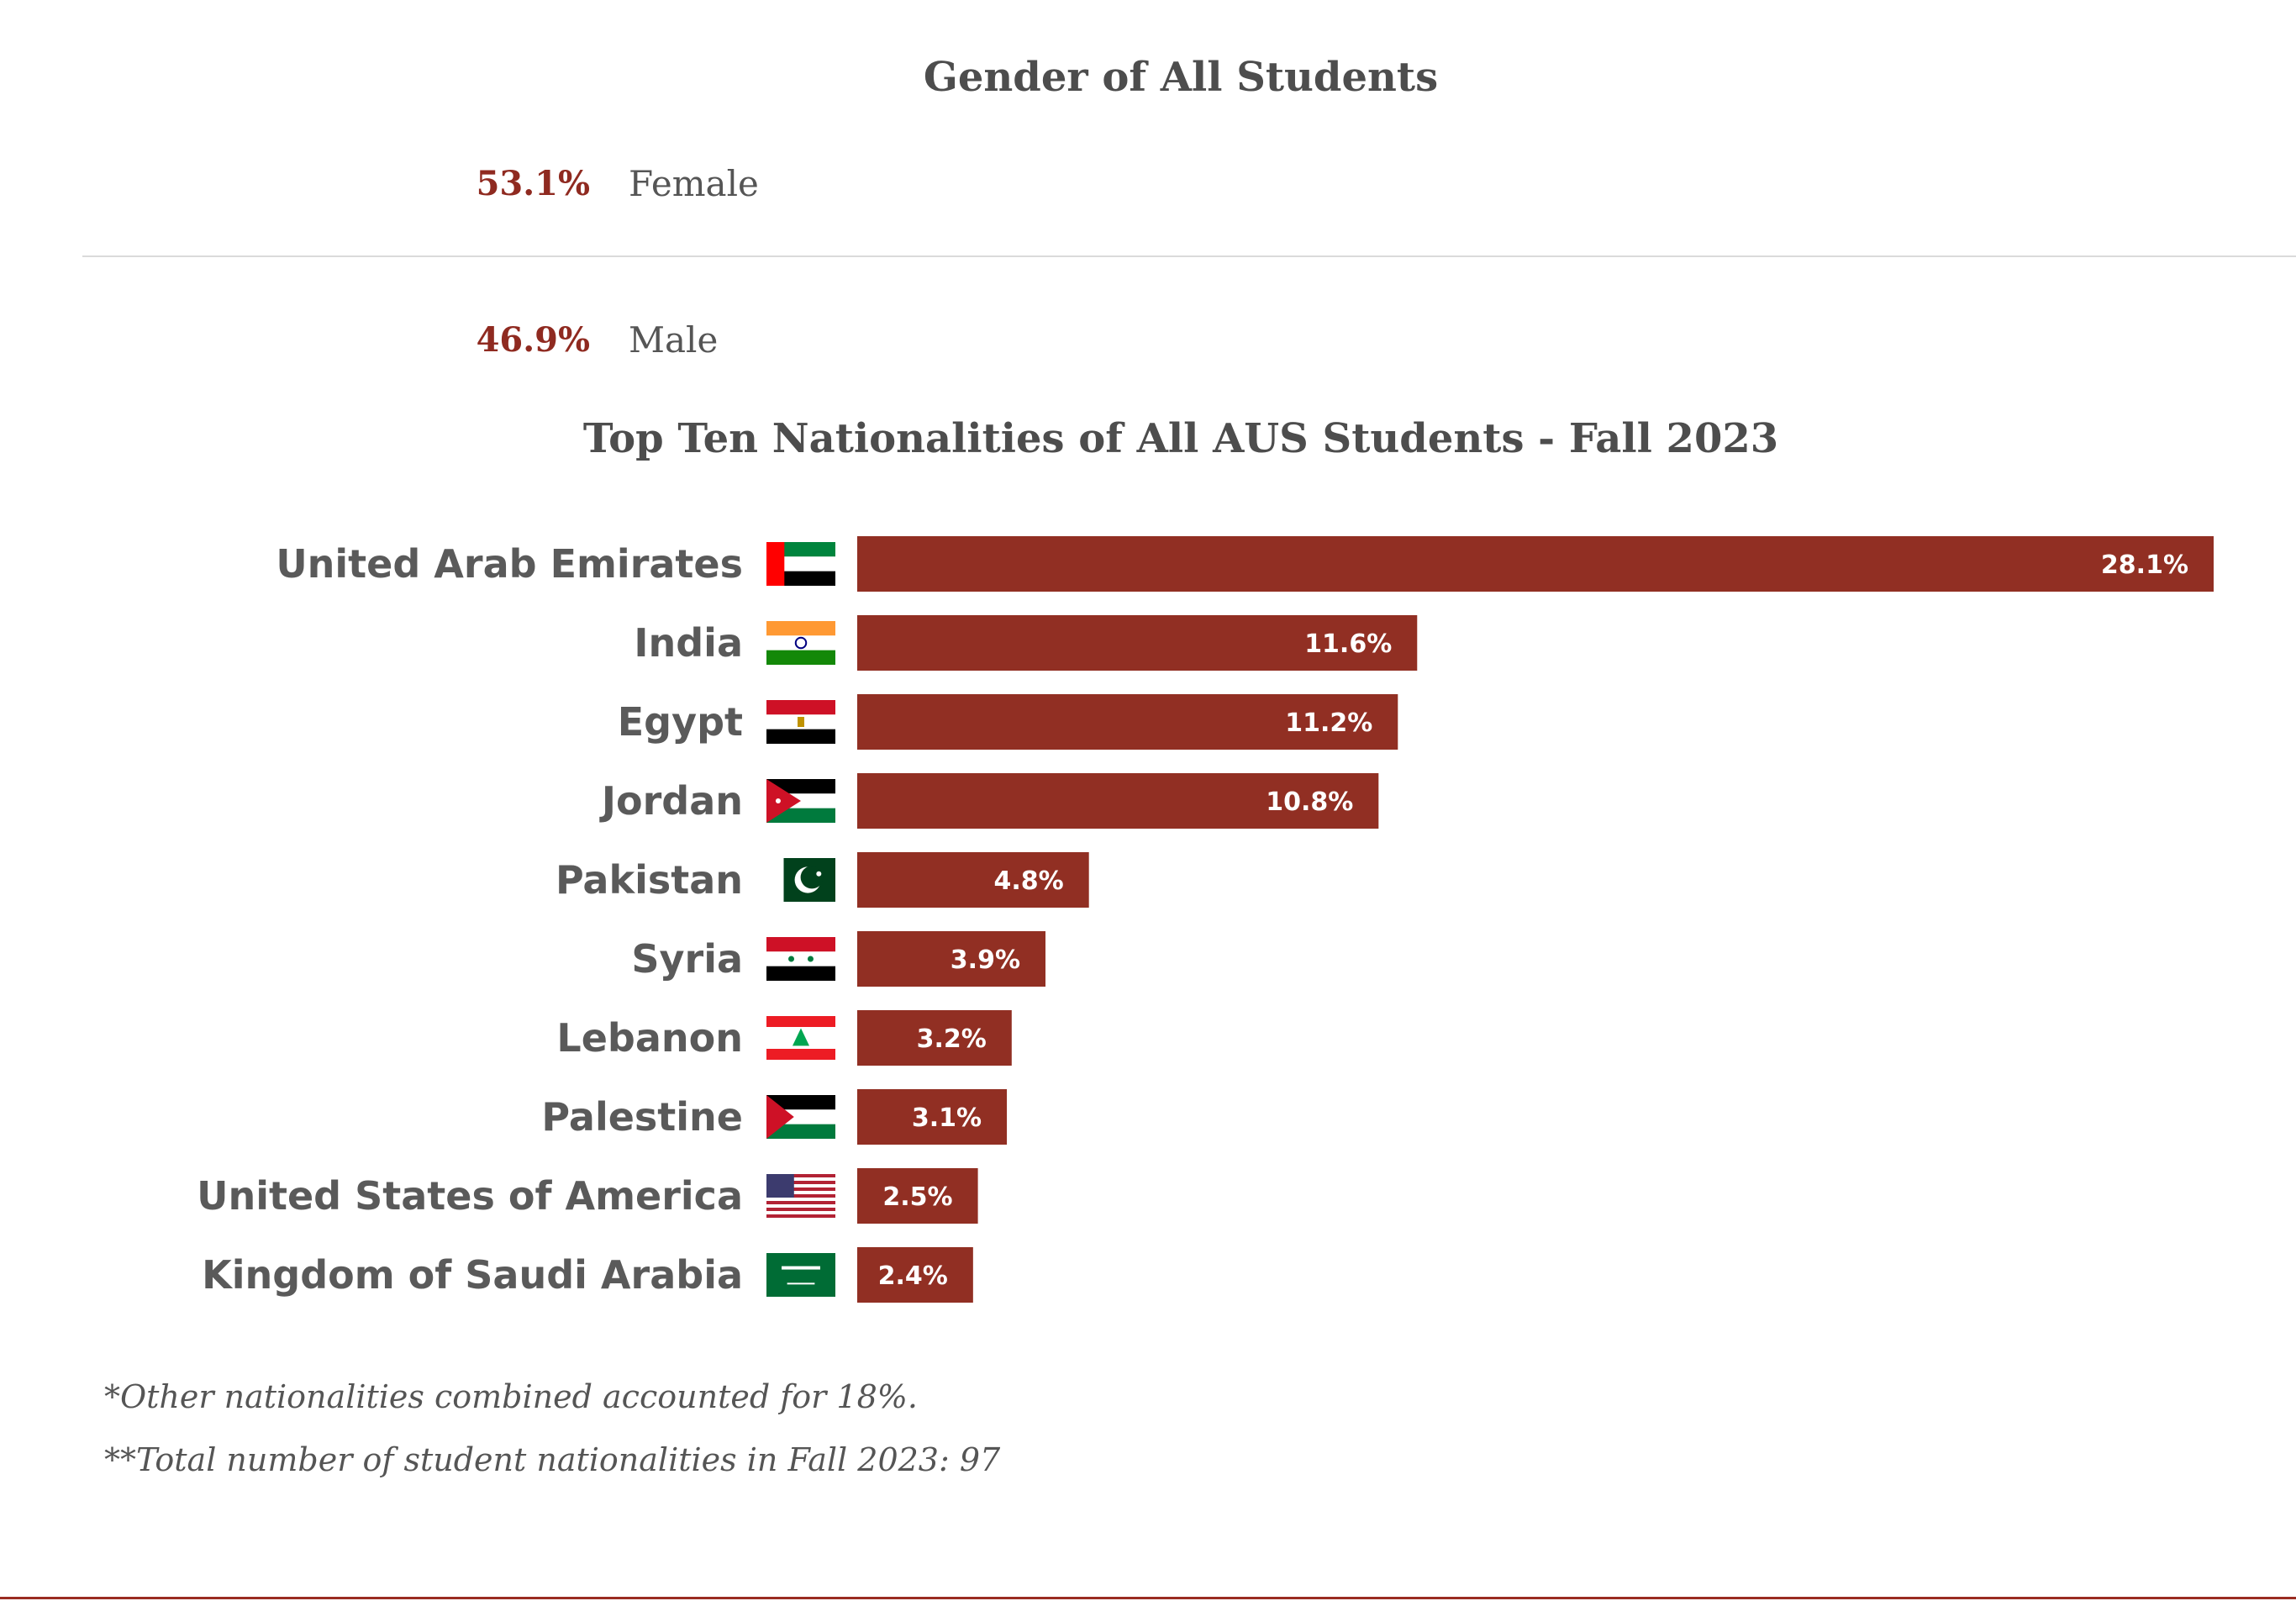  What do you see at coordinates (1189, 256) in the screenshot?
I see `gender-divider` at bounding box center [1189, 256].